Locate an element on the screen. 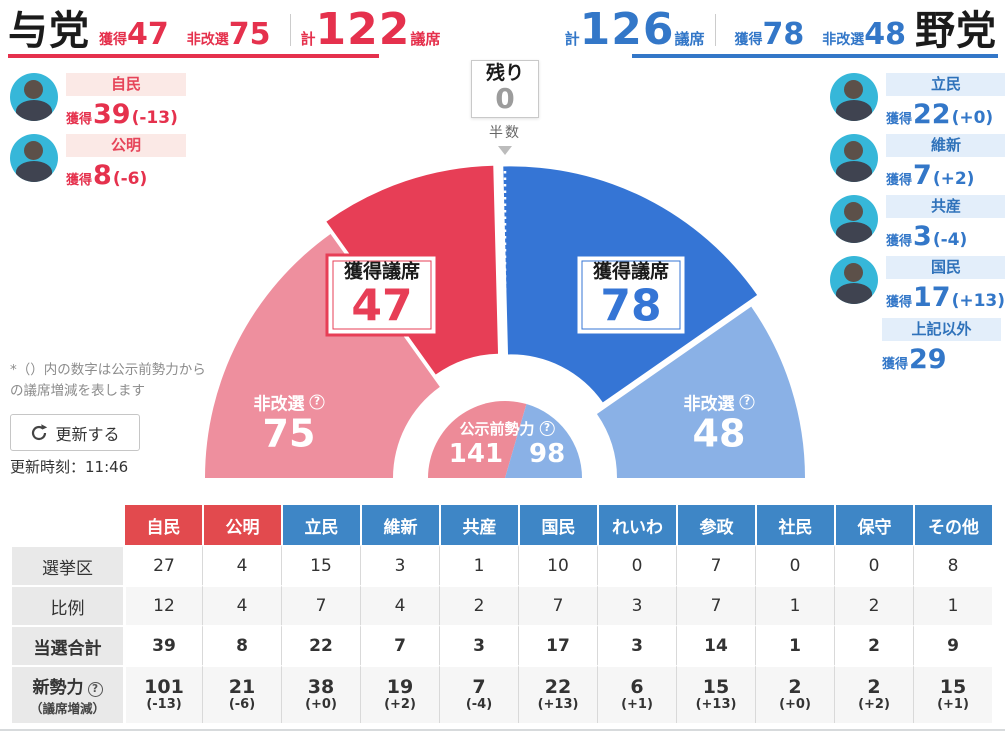  ruling-underline is located at coordinates (193, 56).